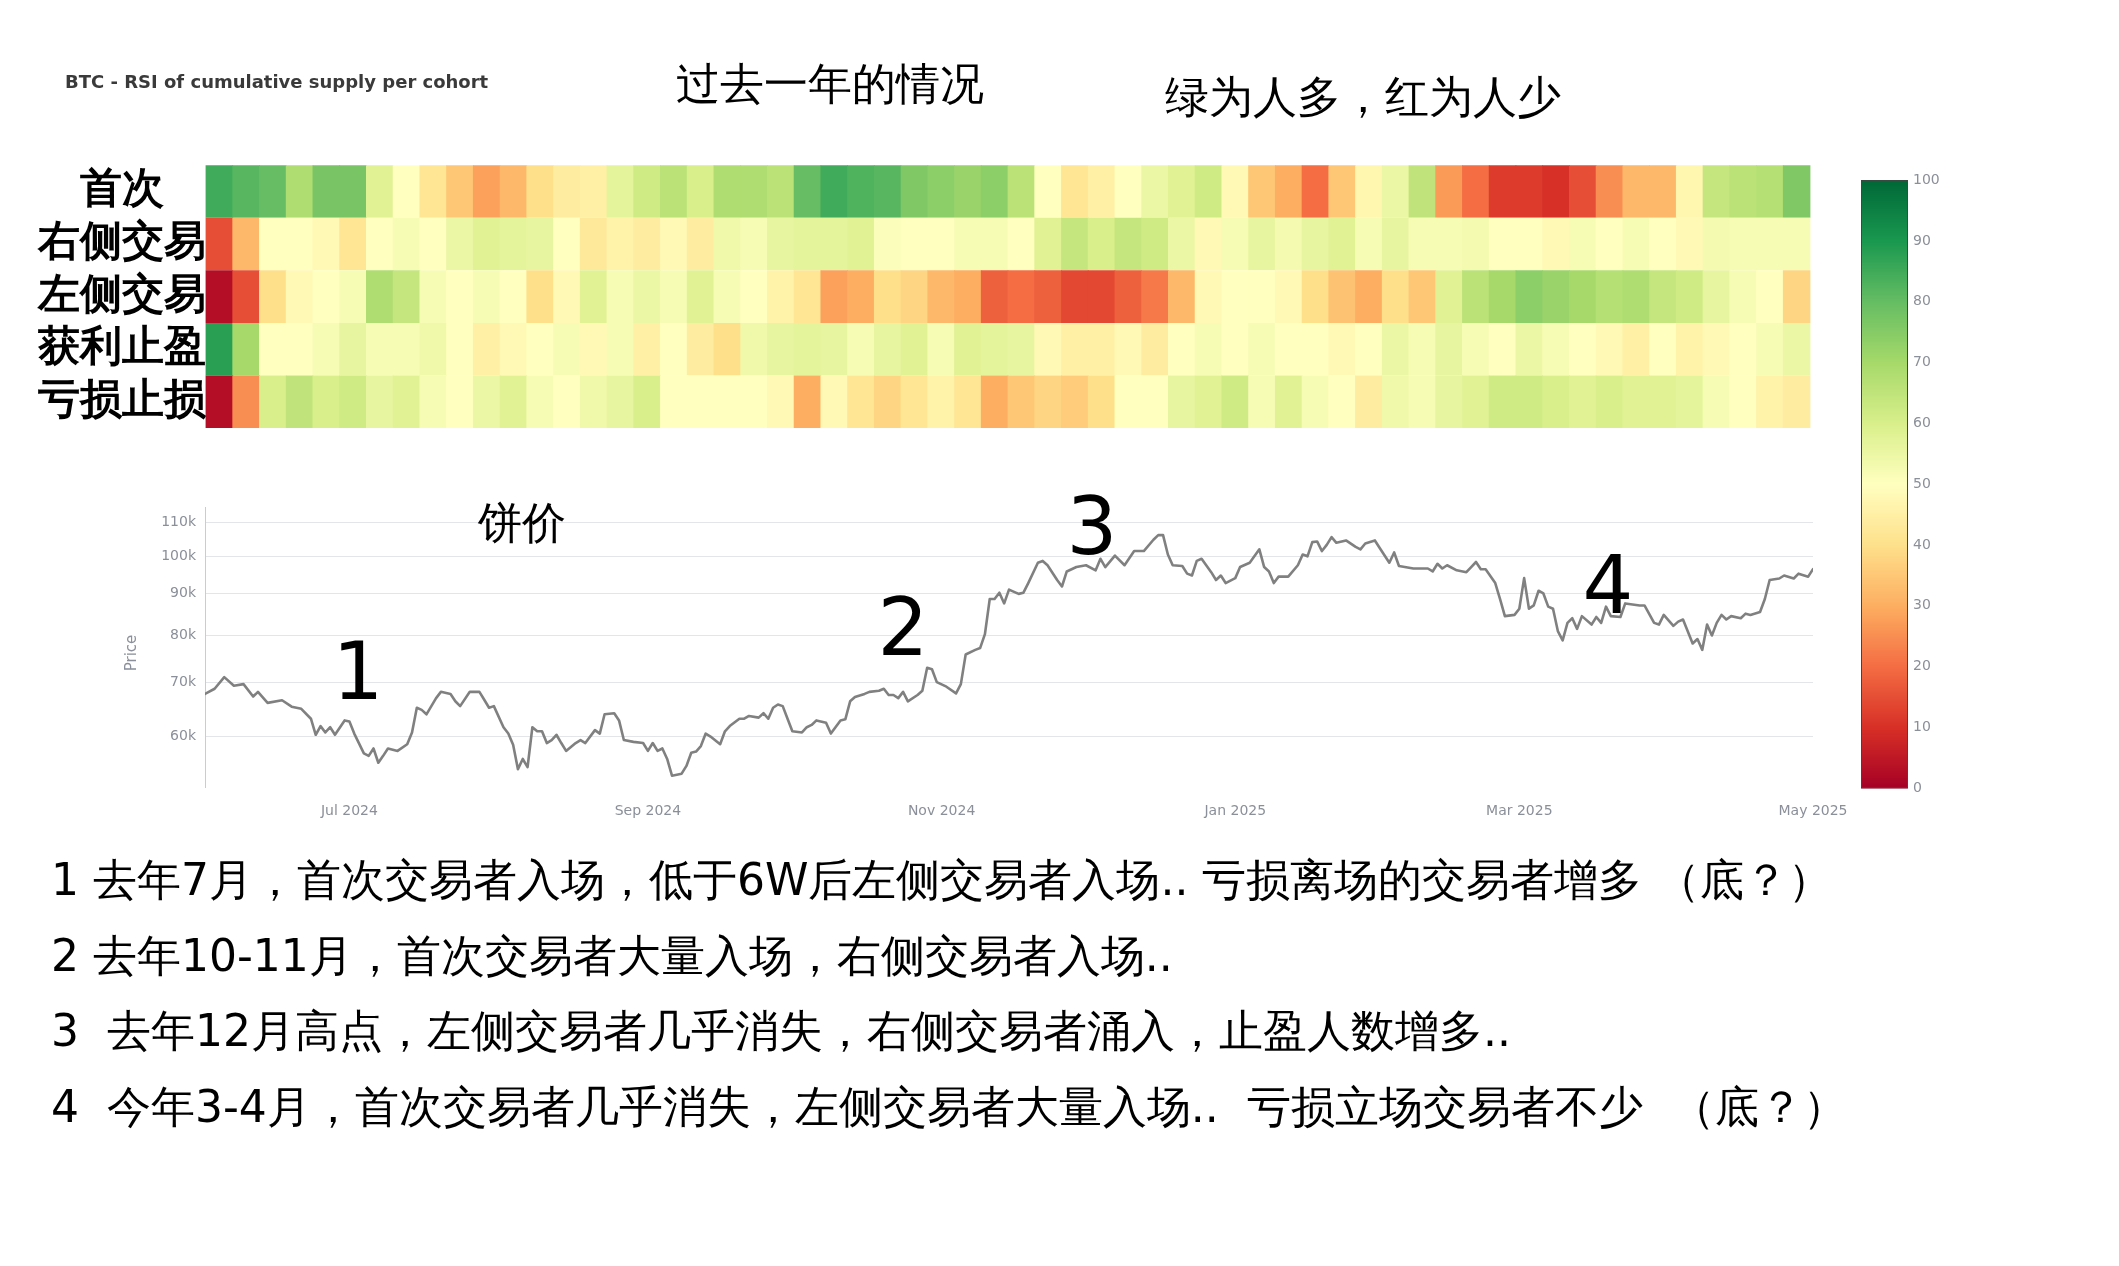 The height and width of the screenshot is (1266, 2119). What do you see at coordinates (1922, 665) in the screenshot?
I see `color-bar-label: 20` at bounding box center [1922, 665].